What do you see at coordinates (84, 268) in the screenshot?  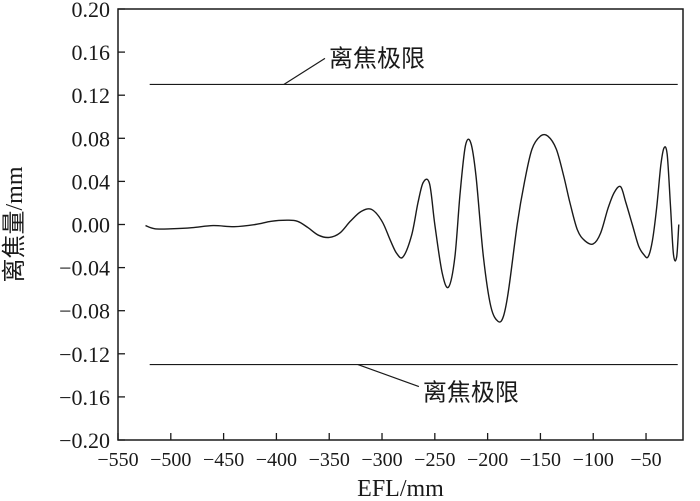 I see `y-tick-label: −0.04` at bounding box center [84, 268].